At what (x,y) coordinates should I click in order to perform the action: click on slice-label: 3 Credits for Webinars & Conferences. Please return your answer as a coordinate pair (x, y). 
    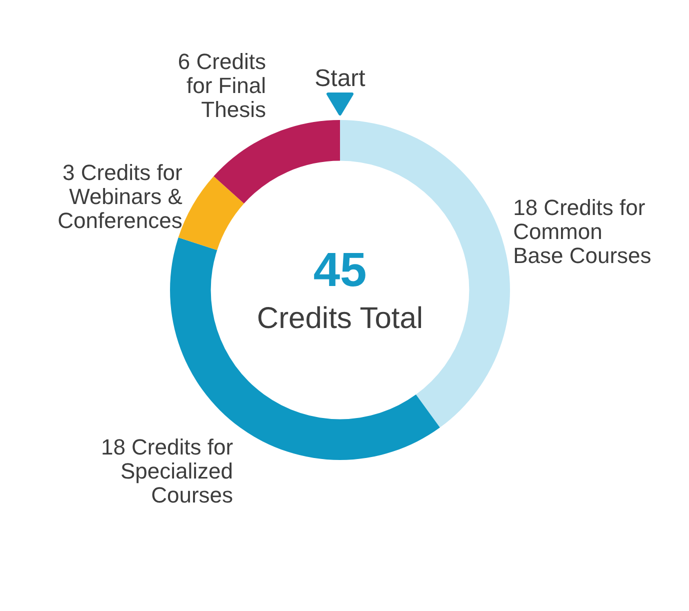
    Looking at the image, I should click on (120, 197).